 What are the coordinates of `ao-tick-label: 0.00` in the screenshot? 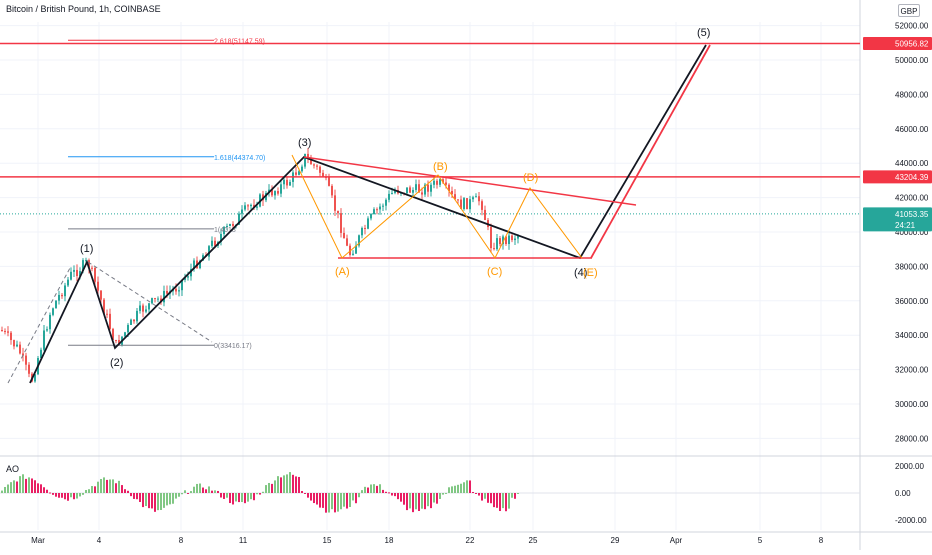 It's located at (903, 493).